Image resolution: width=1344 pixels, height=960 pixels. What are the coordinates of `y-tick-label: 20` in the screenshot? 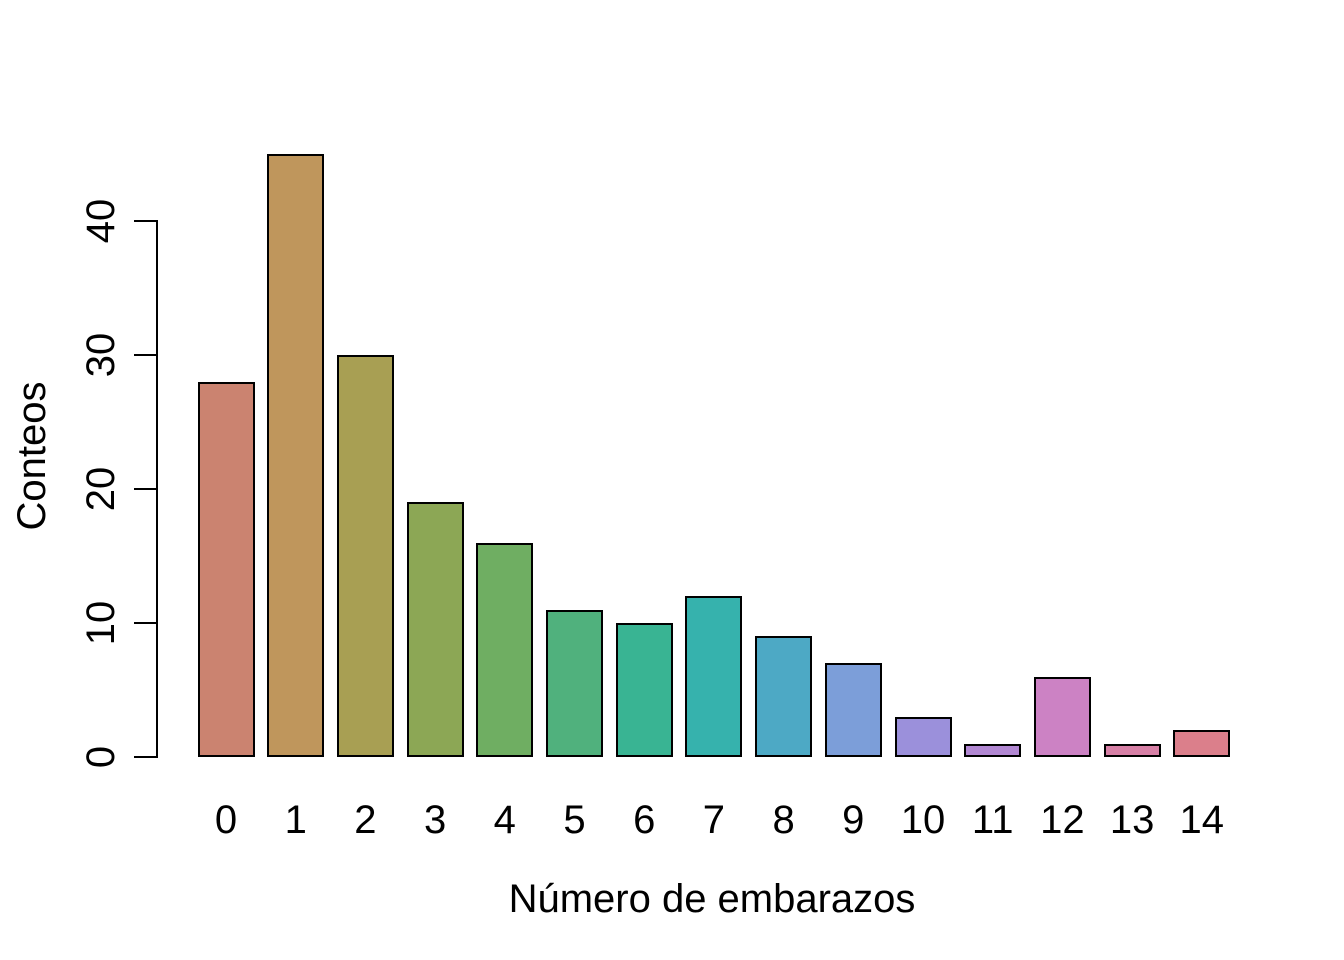 It's located at (101, 489).